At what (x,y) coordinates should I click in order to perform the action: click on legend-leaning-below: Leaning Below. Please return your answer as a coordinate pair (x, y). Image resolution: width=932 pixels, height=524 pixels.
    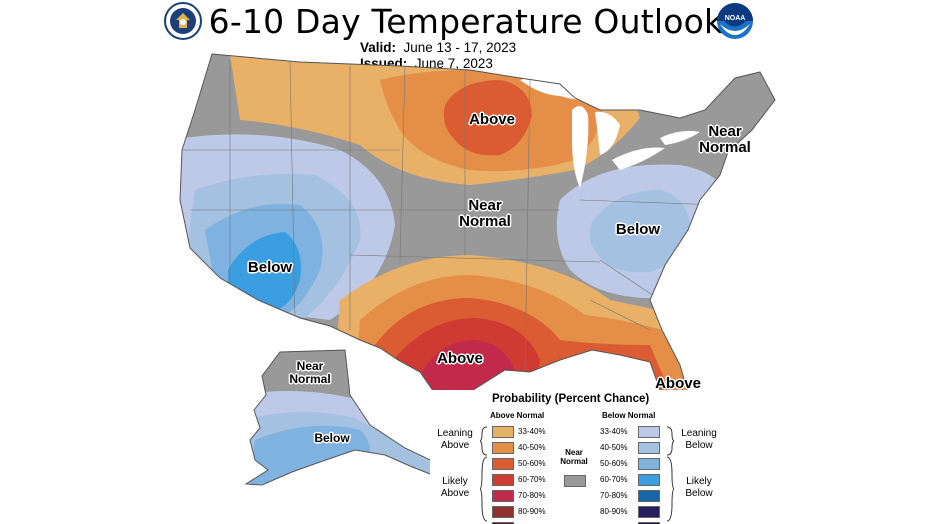
    Looking at the image, I should click on (699, 439).